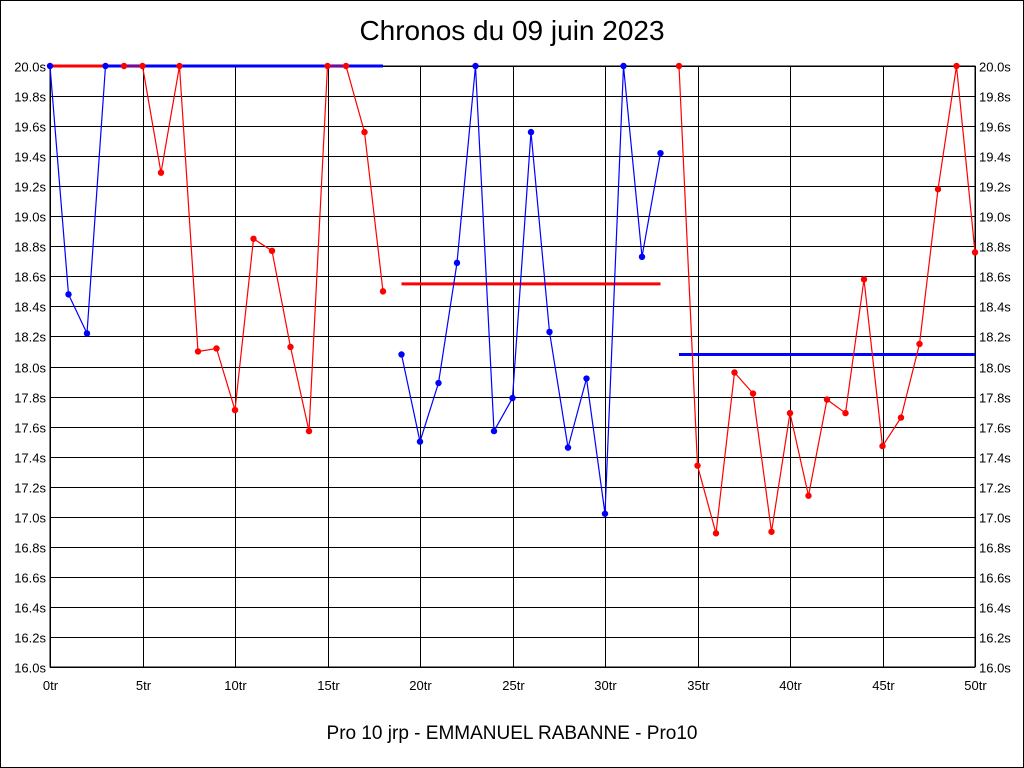 This screenshot has width=1024, height=768. Describe the element at coordinates (995, 277) in the screenshot. I see `y-tick-label-right: 18.6s` at that location.